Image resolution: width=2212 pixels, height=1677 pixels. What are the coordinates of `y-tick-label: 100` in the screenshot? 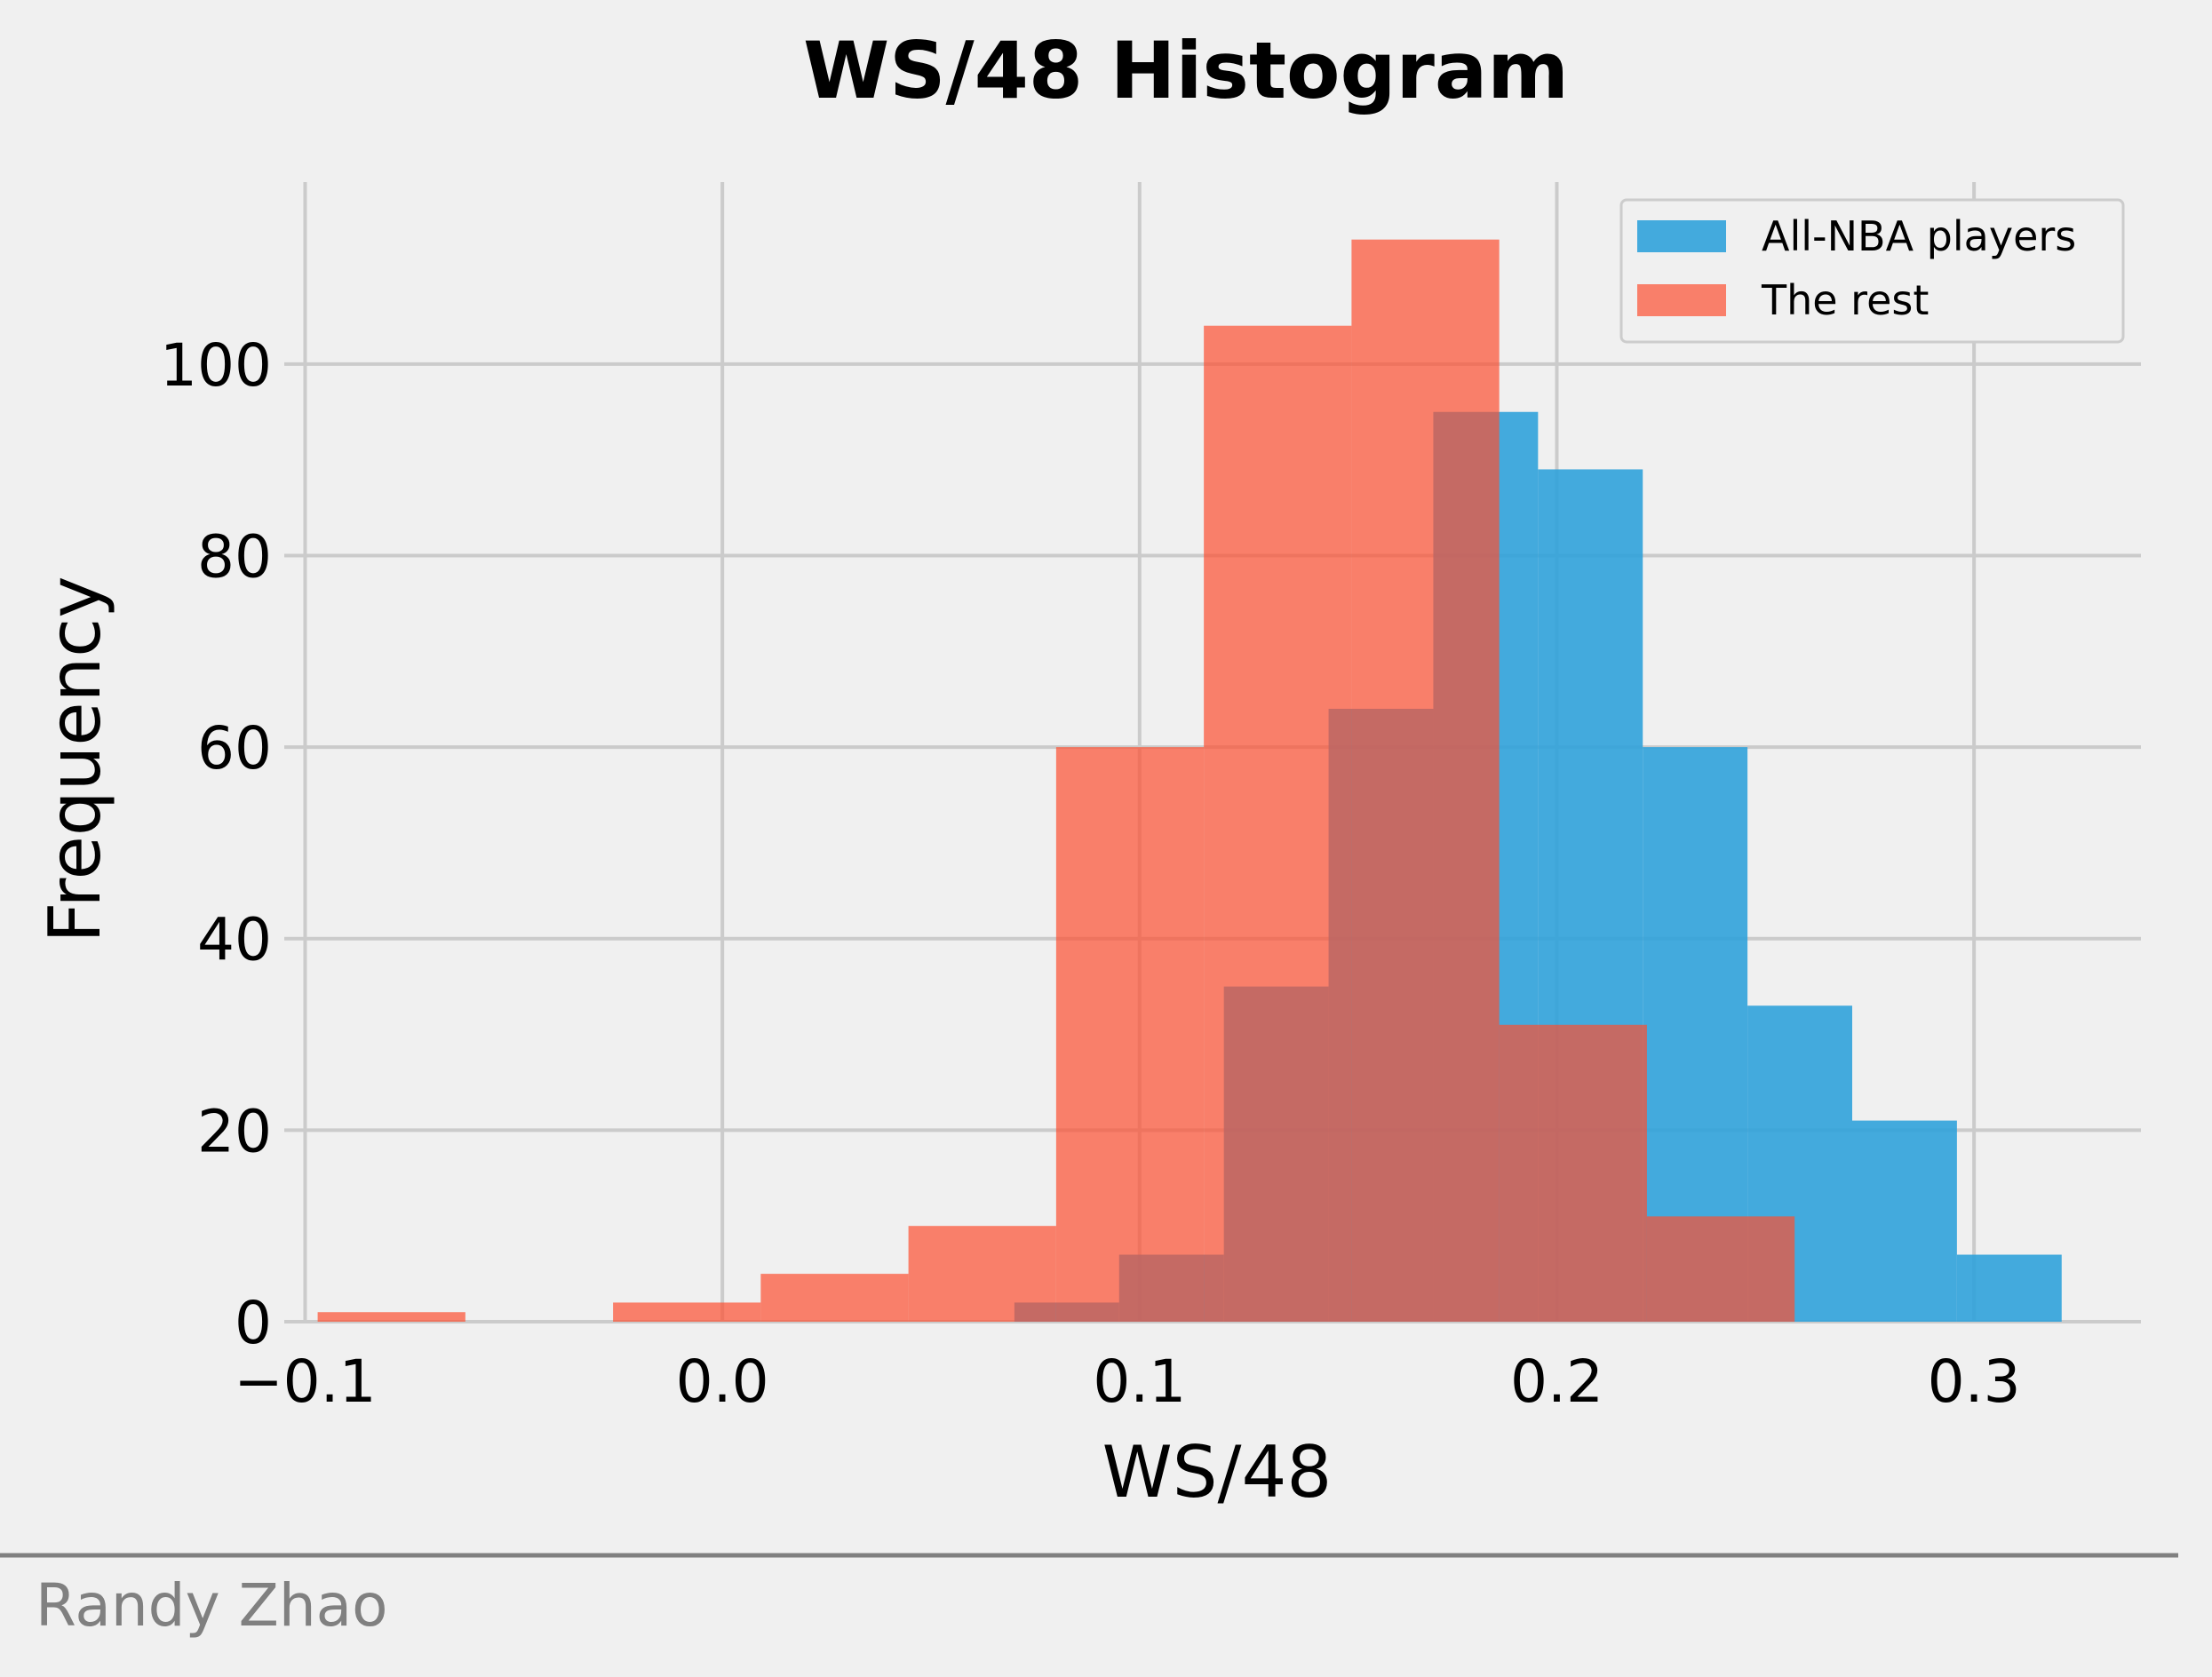 It's located at (216, 365).